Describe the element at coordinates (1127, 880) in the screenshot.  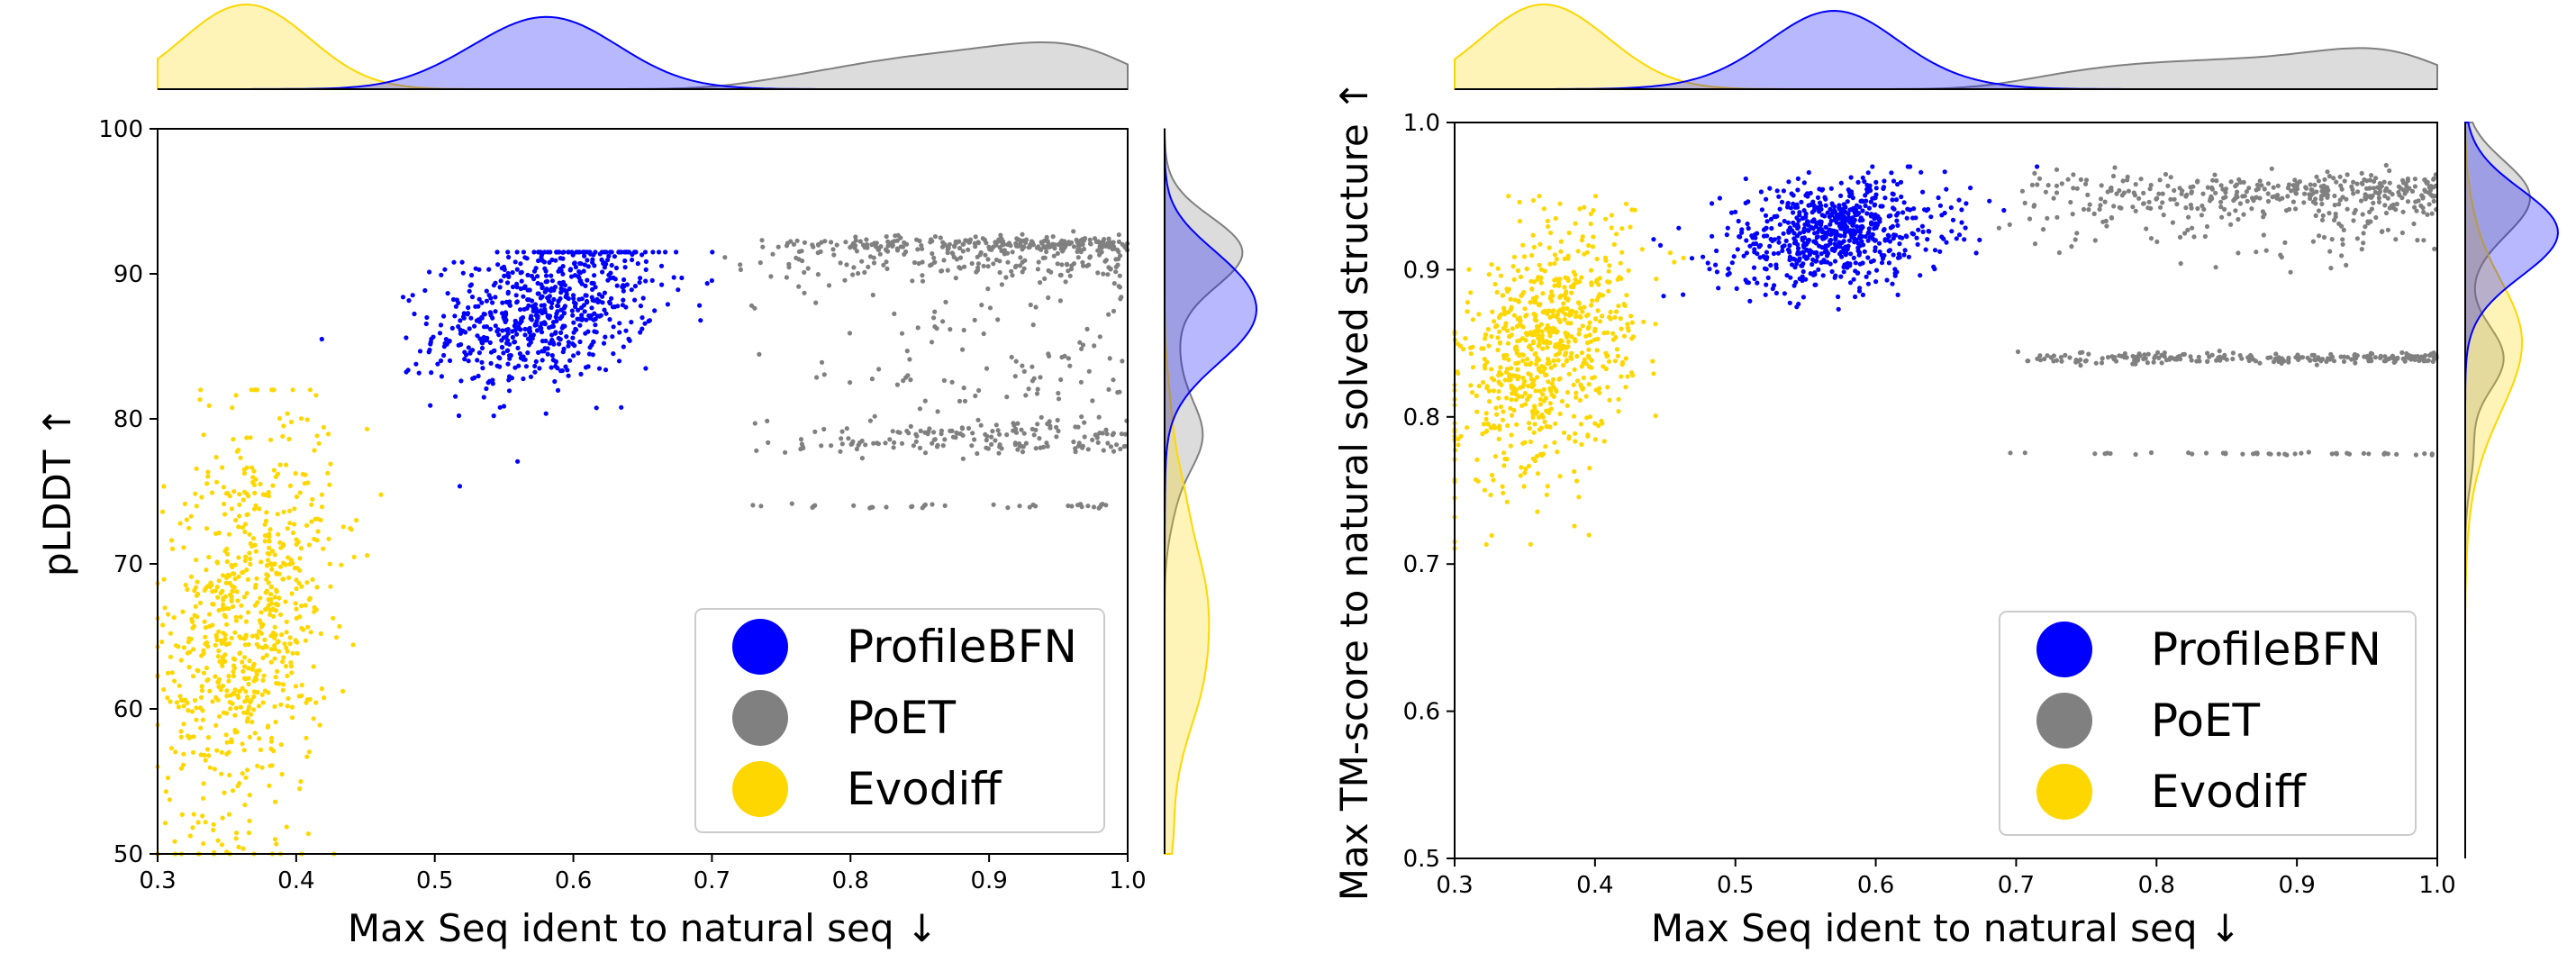
I see `x-tick-label: 1.0` at that location.